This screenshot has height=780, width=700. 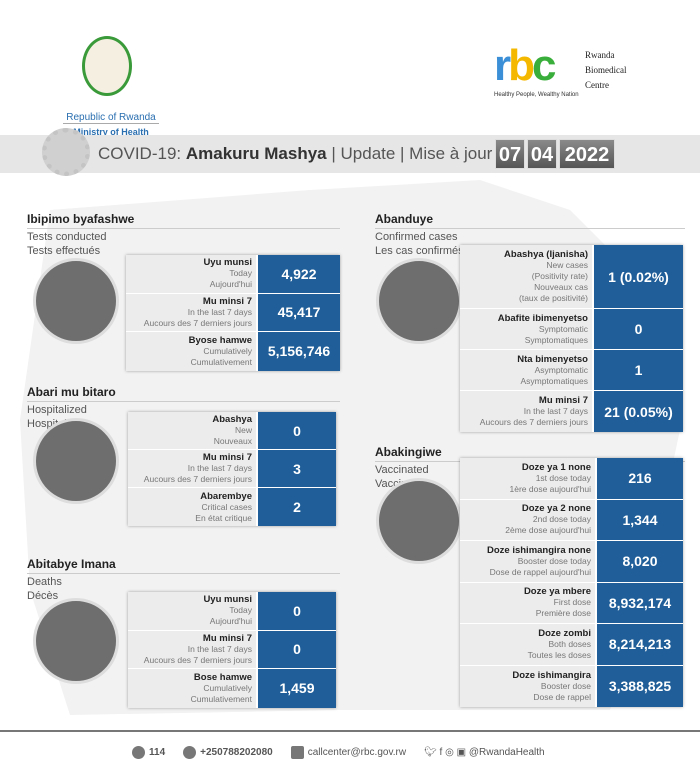 What do you see at coordinates (296, 468) in the screenshot?
I see `row-value: 3` at bounding box center [296, 468].